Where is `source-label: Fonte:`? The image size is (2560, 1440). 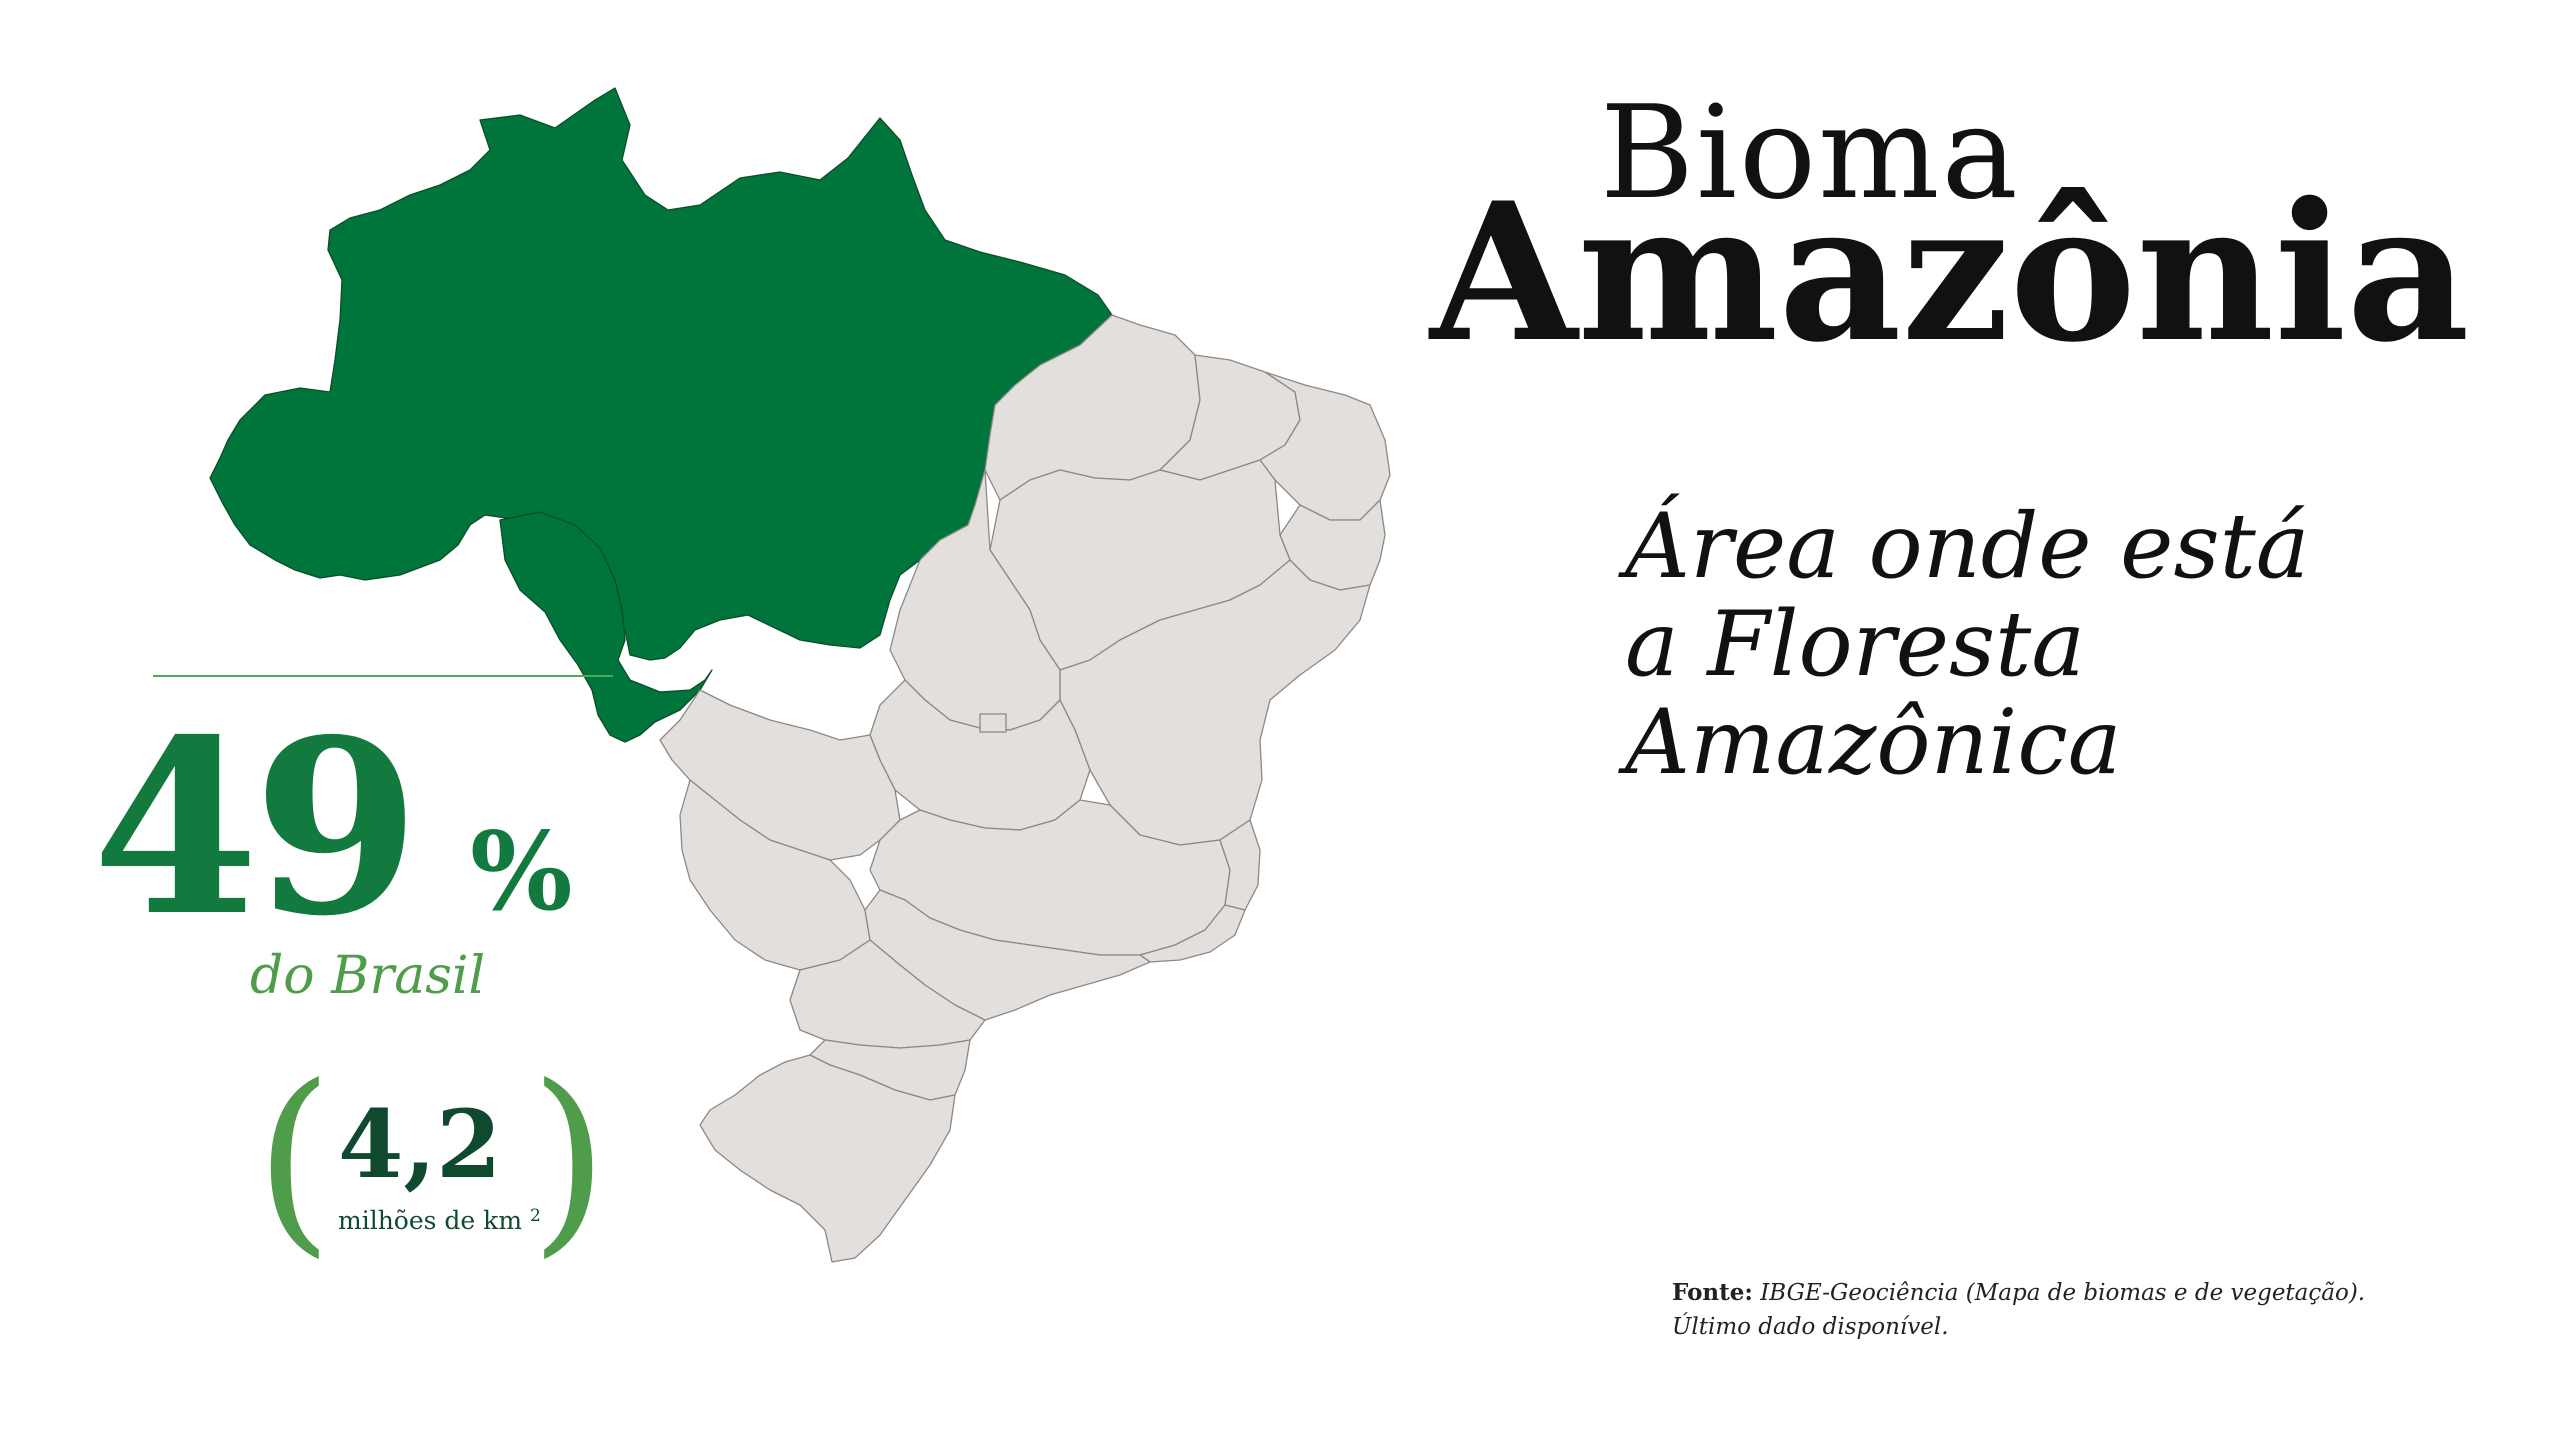 source-label: Fonte: is located at coordinates (1712, 1292).